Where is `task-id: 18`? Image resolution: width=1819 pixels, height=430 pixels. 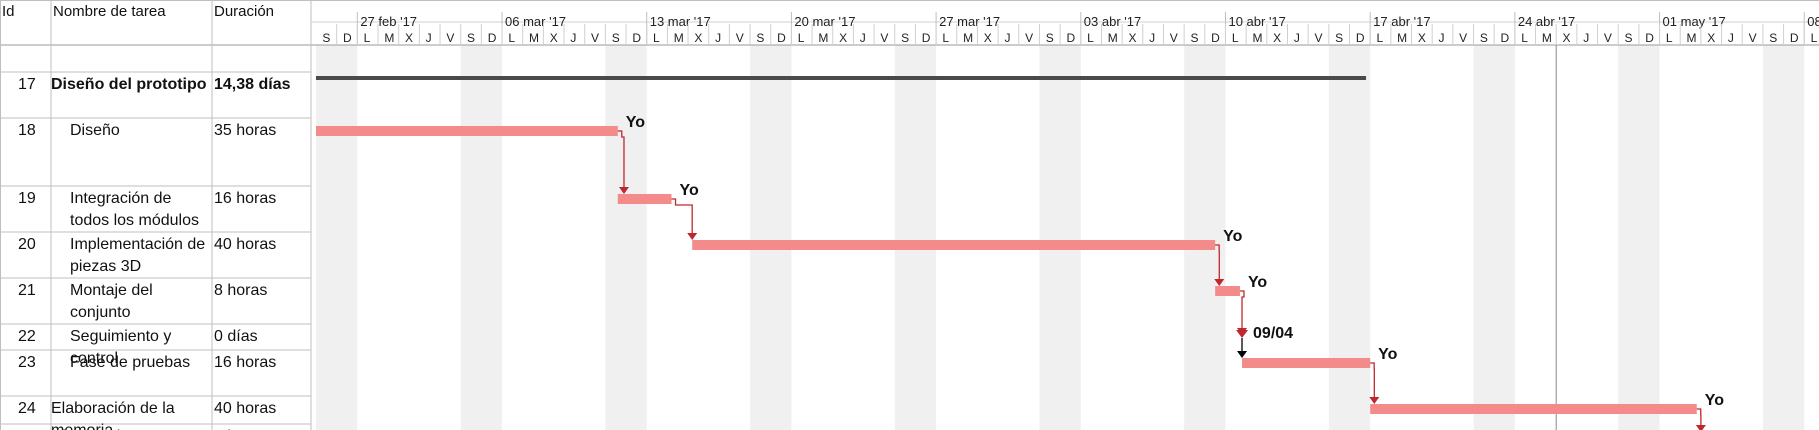
task-id: 18 is located at coordinates (27, 130).